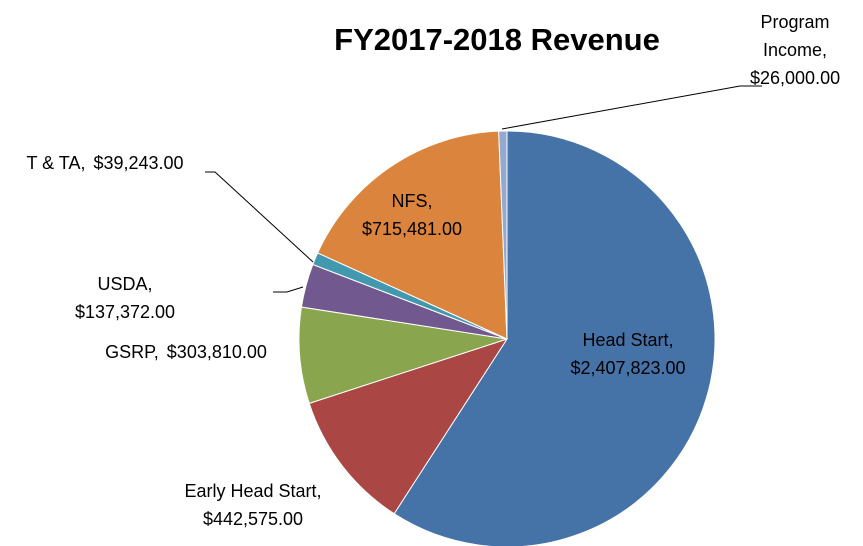 The image size is (863, 546). I want to click on slice-value: $39,243.00, so click(138, 163).